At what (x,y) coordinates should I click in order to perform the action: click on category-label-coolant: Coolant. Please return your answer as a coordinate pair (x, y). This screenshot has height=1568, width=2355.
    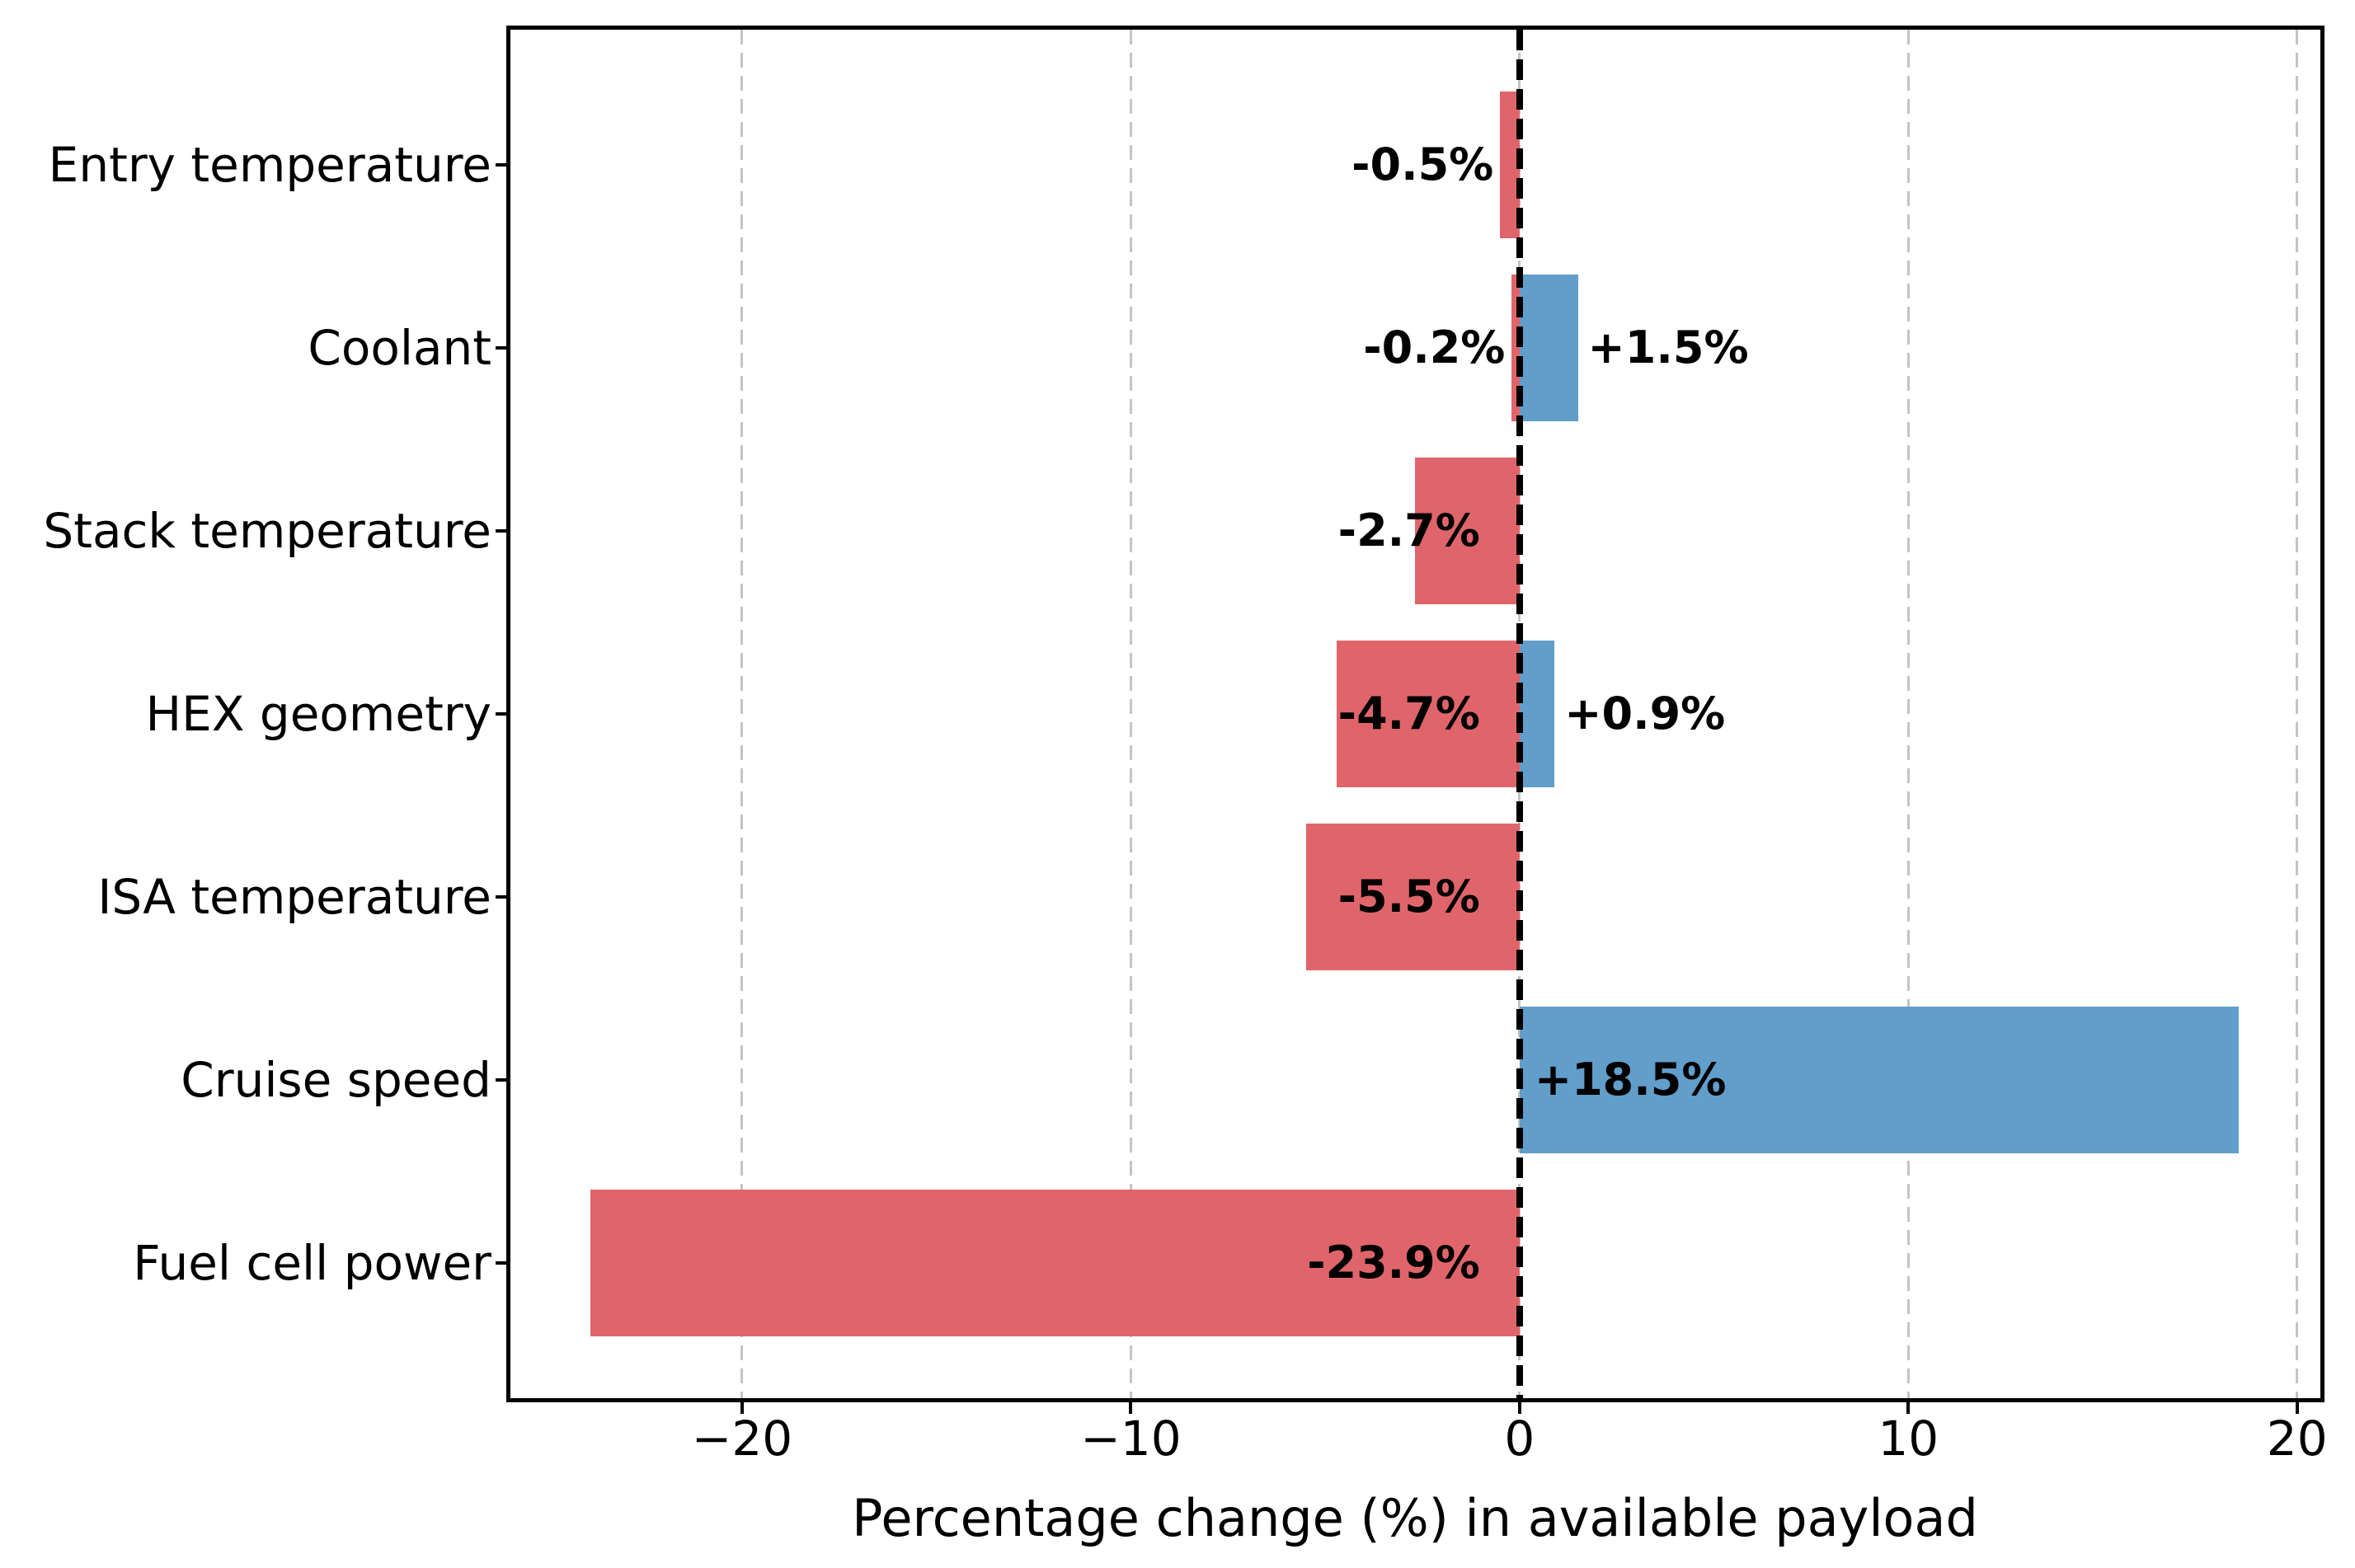
    Looking at the image, I should click on (399, 348).